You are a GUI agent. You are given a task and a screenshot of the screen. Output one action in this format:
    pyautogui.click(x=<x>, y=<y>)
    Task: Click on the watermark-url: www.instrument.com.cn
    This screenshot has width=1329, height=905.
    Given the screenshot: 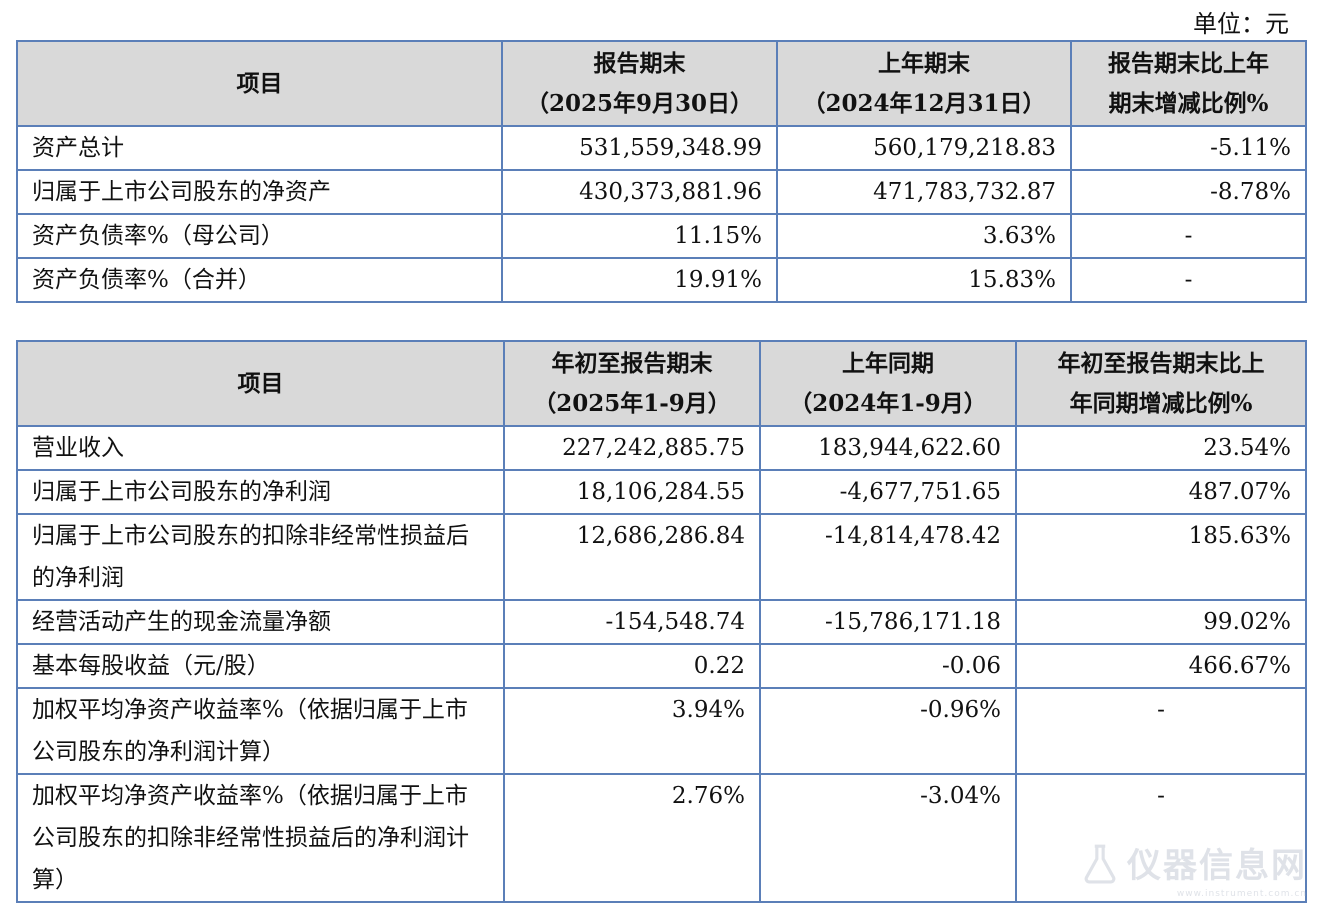 What is the action you would take?
    pyautogui.click(x=1241, y=894)
    